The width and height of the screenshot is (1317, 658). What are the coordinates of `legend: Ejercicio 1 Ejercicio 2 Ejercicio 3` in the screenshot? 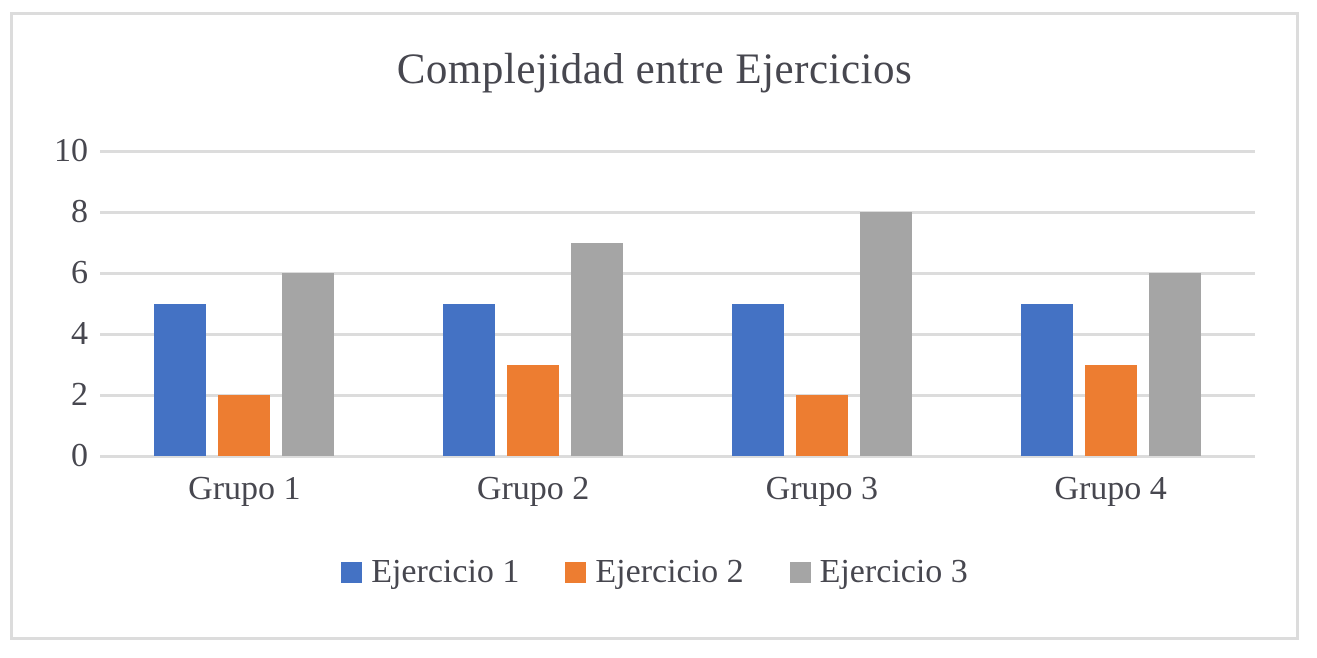 It's located at (654, 572).